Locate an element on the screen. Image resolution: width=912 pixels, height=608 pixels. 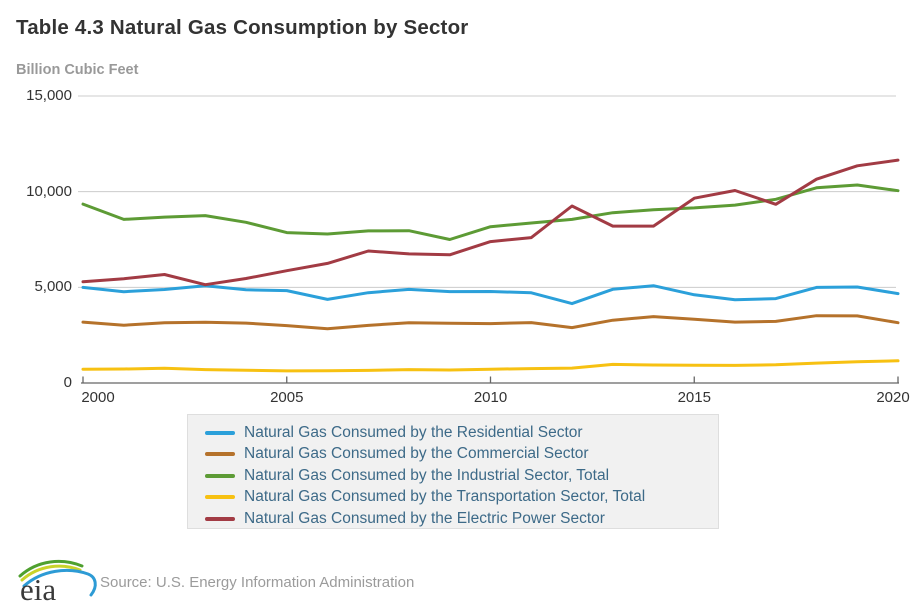
x-tick-label-2015: 2015 is located at coordinates (694, 397).